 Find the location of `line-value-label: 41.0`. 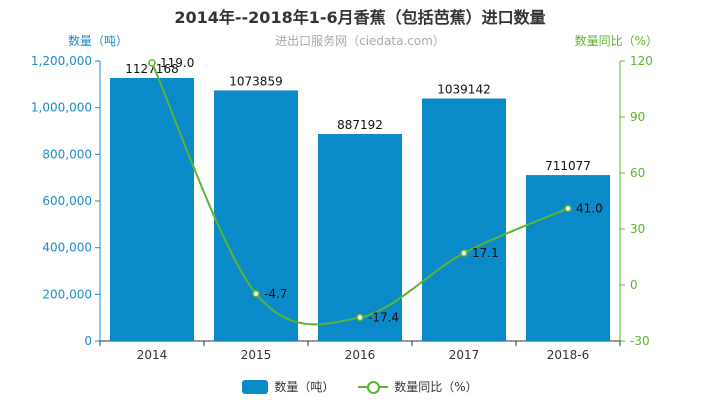

line-value-label: 41.0 is located at coordinates (589, 208).